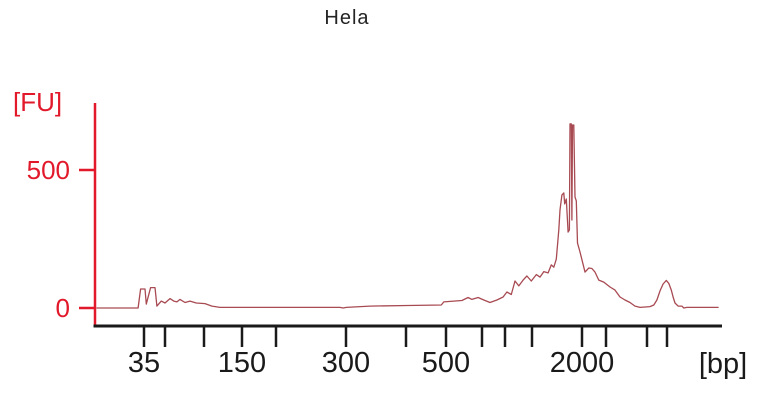  Describe the element at coordinates (38, 102) in the screenshot. I see `y-axis-unit-label: [FU]` at that location.